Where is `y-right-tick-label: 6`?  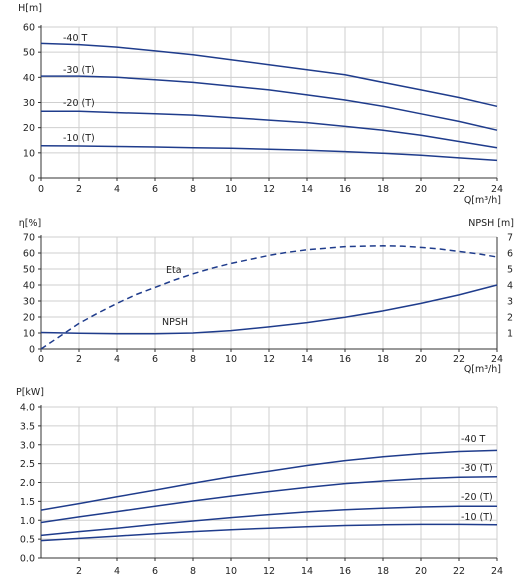
y-right-tick-label: 6 is located at coordinates (510, 254).